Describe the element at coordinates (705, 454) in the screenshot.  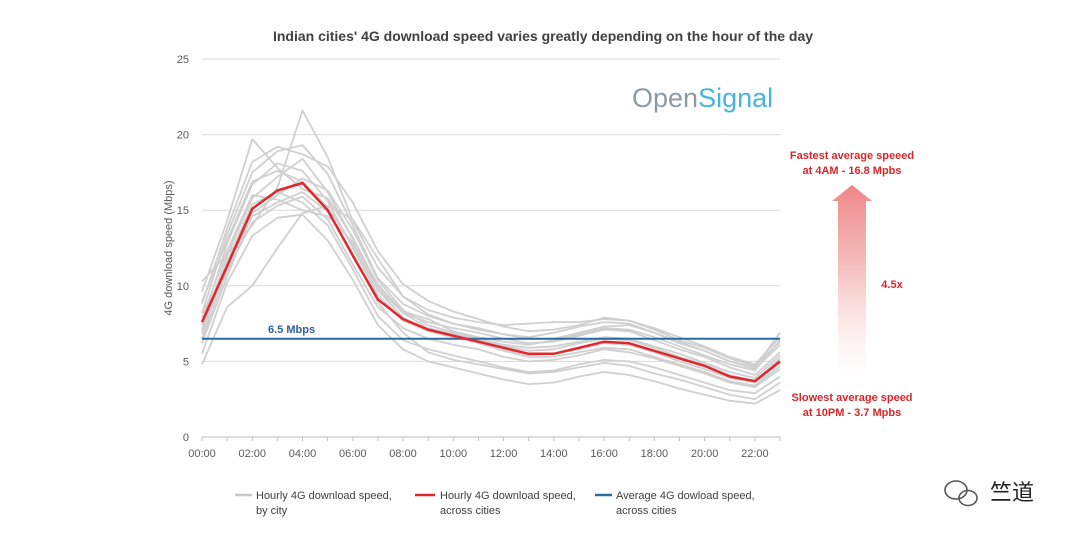
I see `x-tick-label: 20:00` at that location.